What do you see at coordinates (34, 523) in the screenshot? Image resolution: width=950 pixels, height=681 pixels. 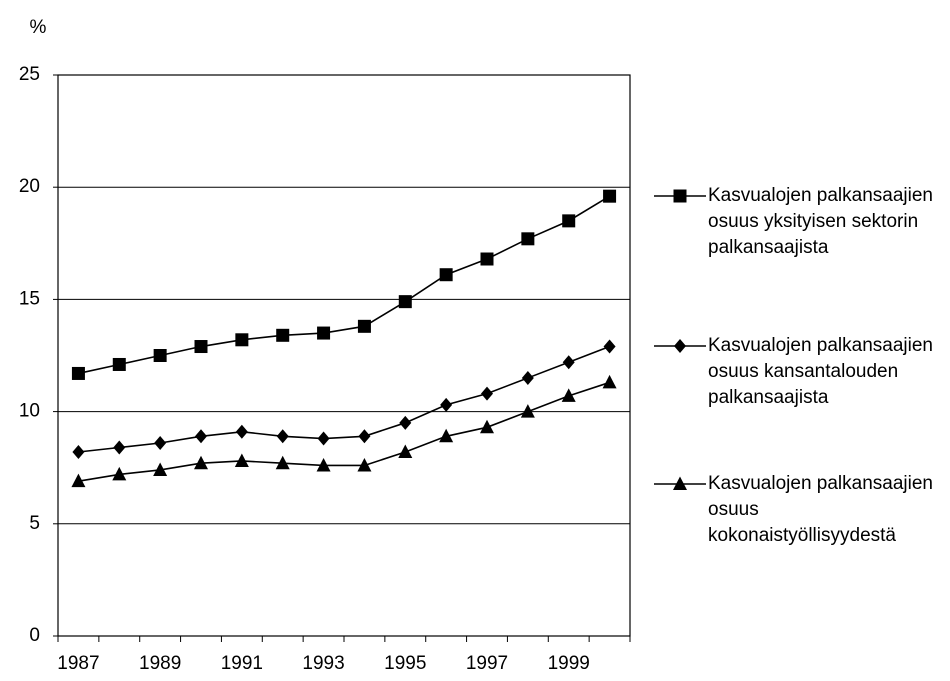 I see `y-tick-label: 5` at bounding box center [34, 523].